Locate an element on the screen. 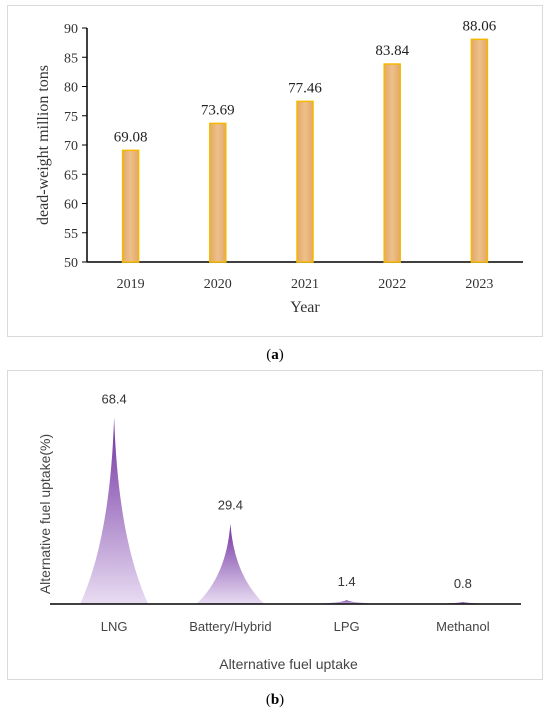  x-tick-label-Methanol: Methanol is located at coordinates (463, 626).